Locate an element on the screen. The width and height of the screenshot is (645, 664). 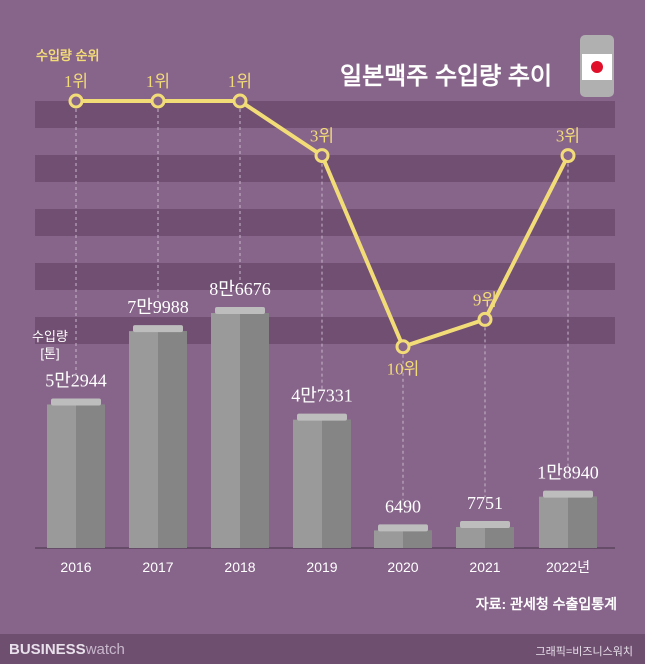
page-title: 일본맥주 수입량 추이 is located at coordinates (446, 76).